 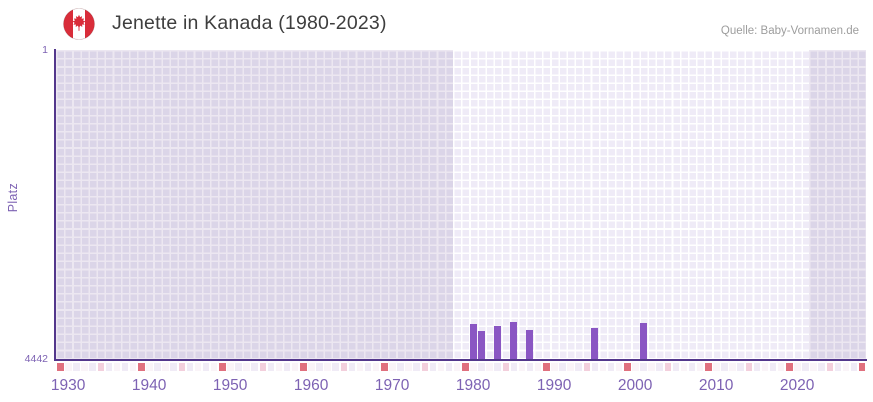 What do you see at coordinates (643, 341) in the screenshot?
I see `bar-2001` at bounding box center [643, 341].